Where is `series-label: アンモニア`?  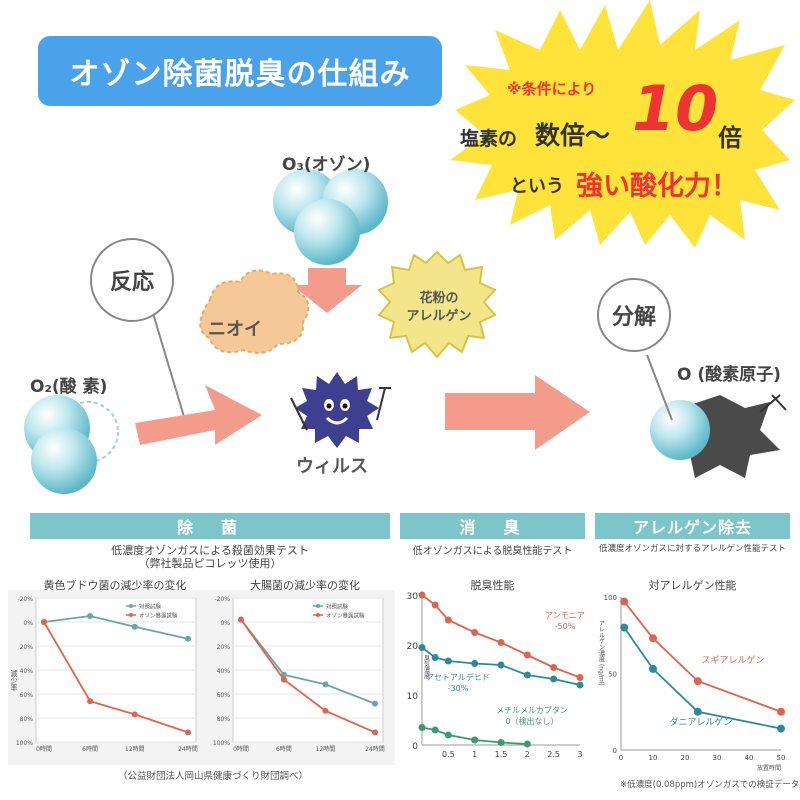
series-label: アンモニア is located at coordinates (565, 615).